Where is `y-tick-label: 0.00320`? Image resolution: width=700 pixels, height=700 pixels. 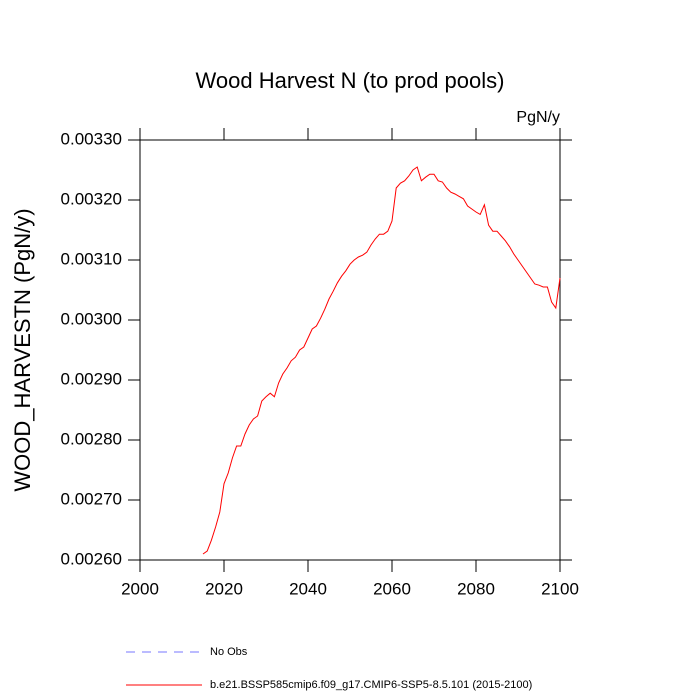 y-tick-label: 0.00320 is located at coordinates (91, 198).